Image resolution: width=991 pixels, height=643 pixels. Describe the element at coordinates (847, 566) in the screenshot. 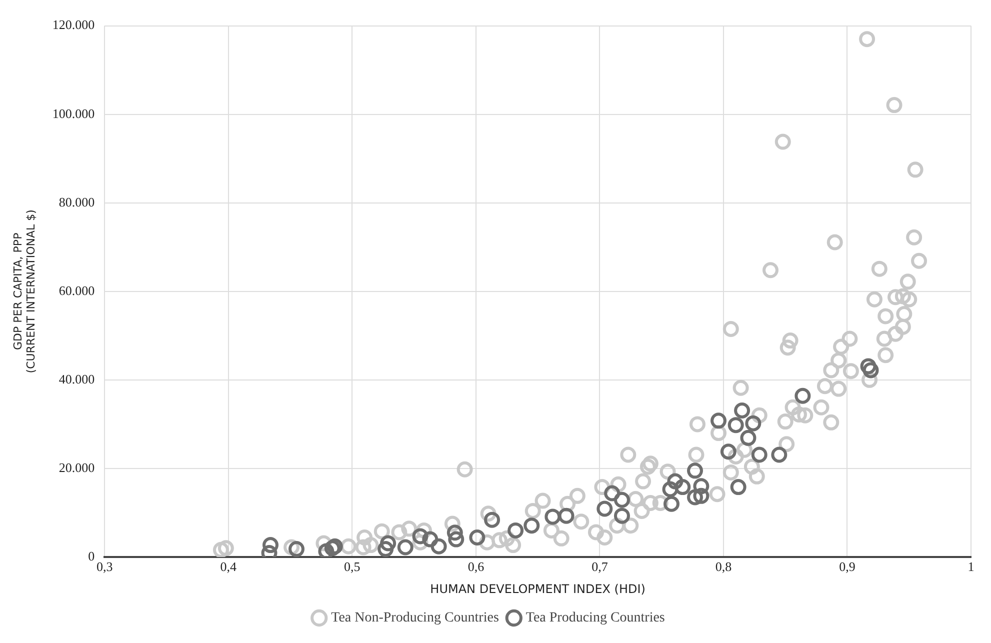

I see `x-tick-label: 0,9` at that location.